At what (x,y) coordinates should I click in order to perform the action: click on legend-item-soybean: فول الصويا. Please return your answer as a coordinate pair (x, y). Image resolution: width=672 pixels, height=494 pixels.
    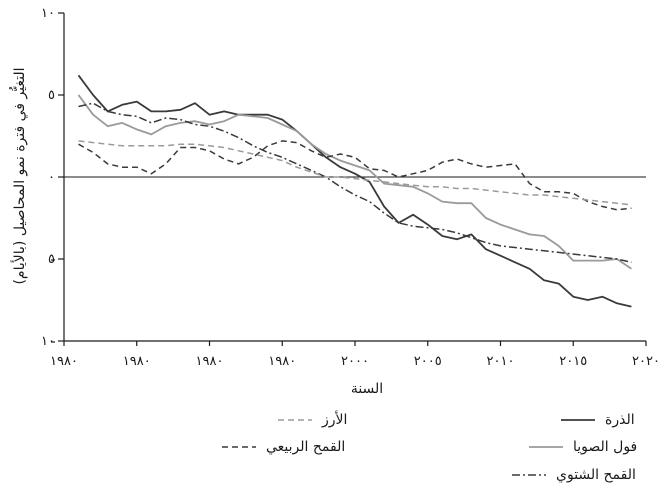
    Looking at the image, I should click on (583, 447).